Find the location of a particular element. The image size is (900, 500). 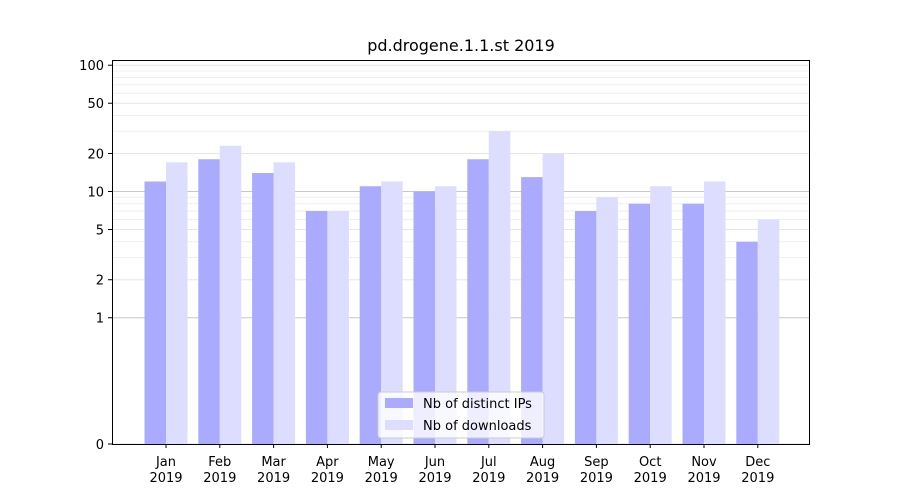

y-axis: 0 1 2 5 10 20 50 100 is located at coordinates (95, 256).